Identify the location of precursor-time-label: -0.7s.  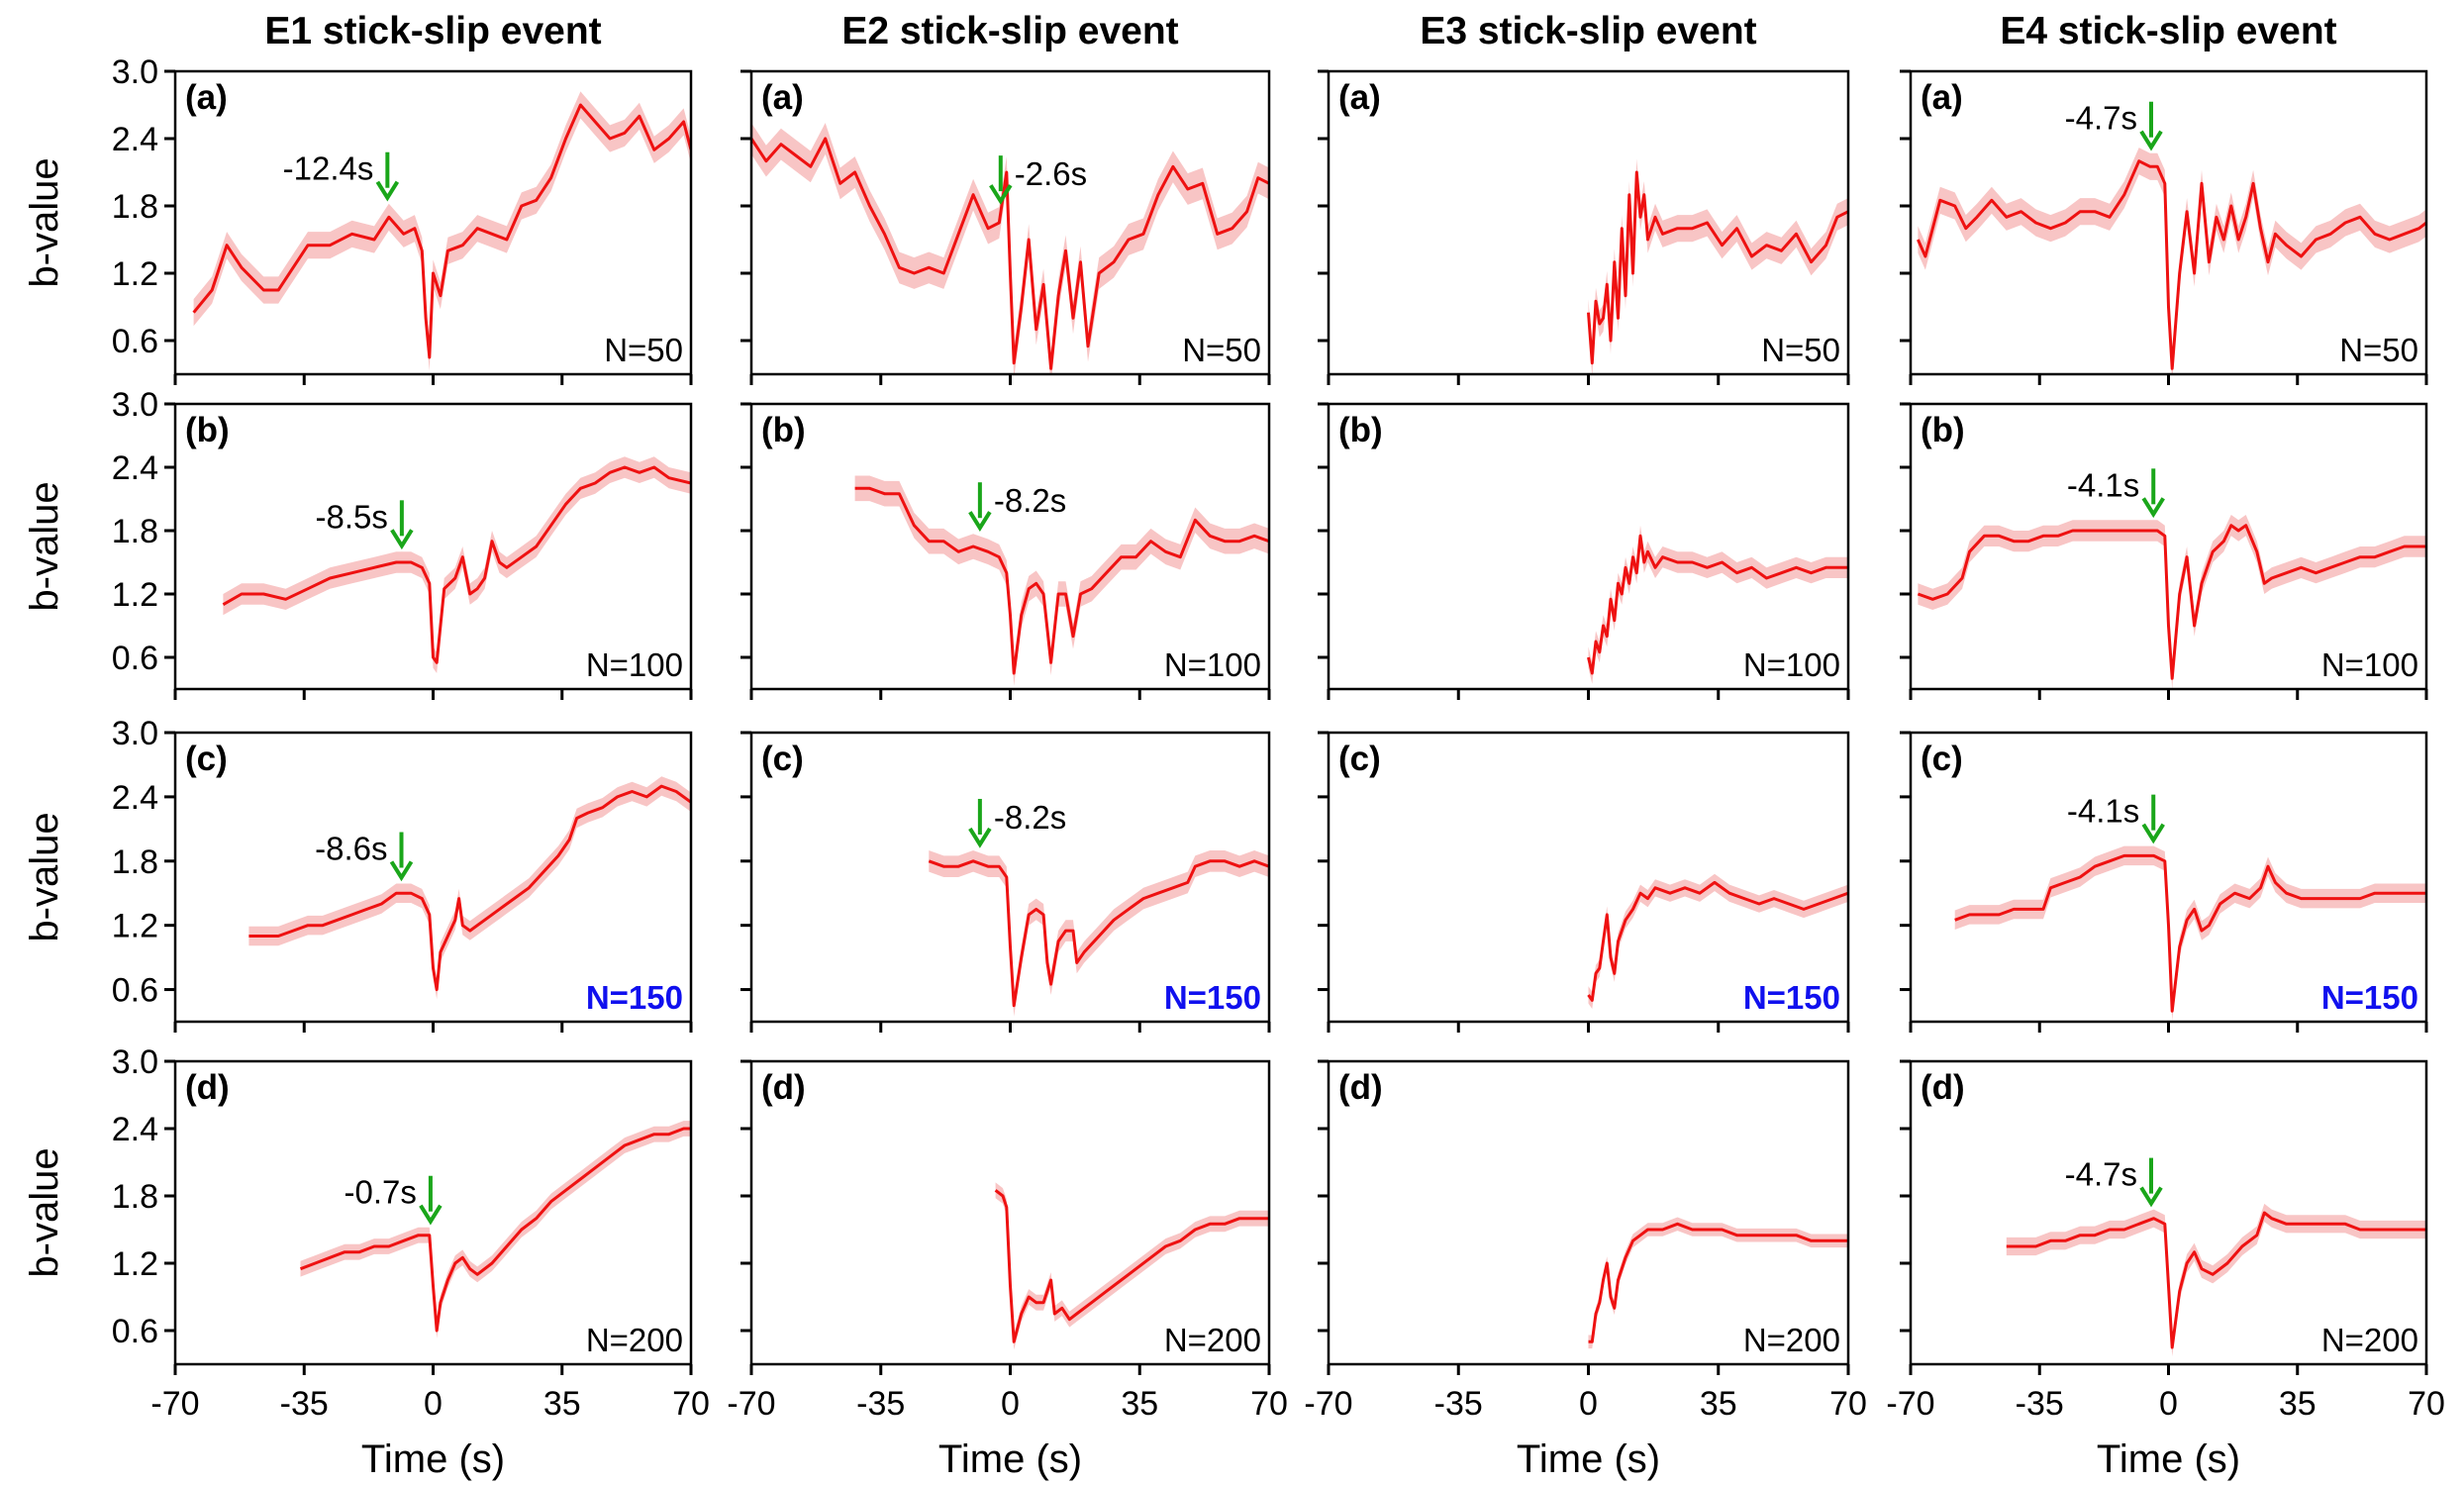
(381, 1193).